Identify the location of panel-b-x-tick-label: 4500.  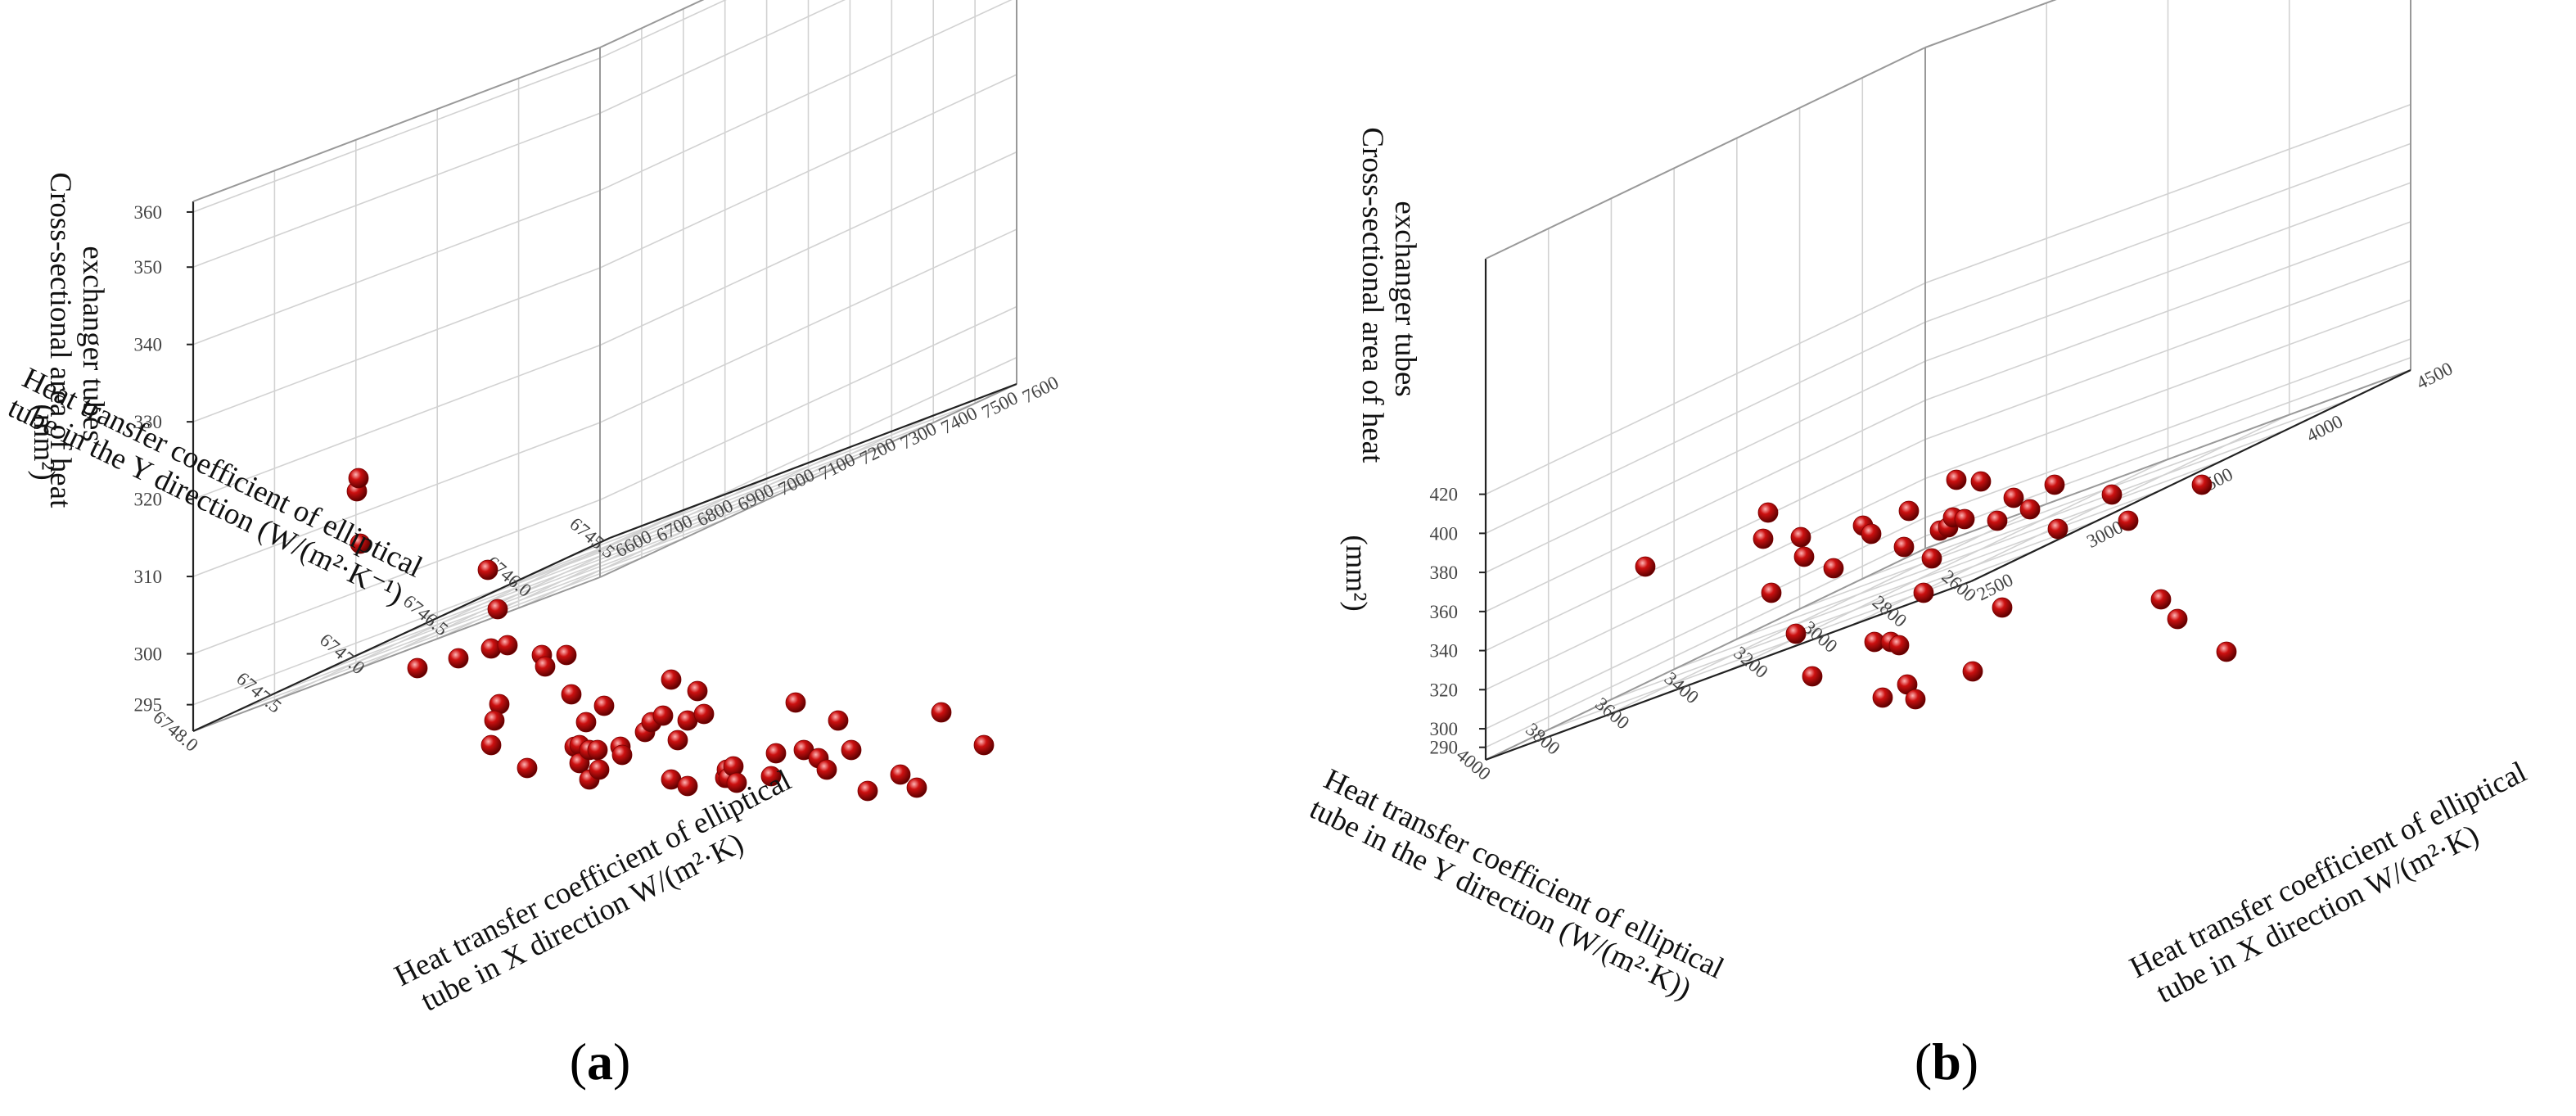
(2434, 375).